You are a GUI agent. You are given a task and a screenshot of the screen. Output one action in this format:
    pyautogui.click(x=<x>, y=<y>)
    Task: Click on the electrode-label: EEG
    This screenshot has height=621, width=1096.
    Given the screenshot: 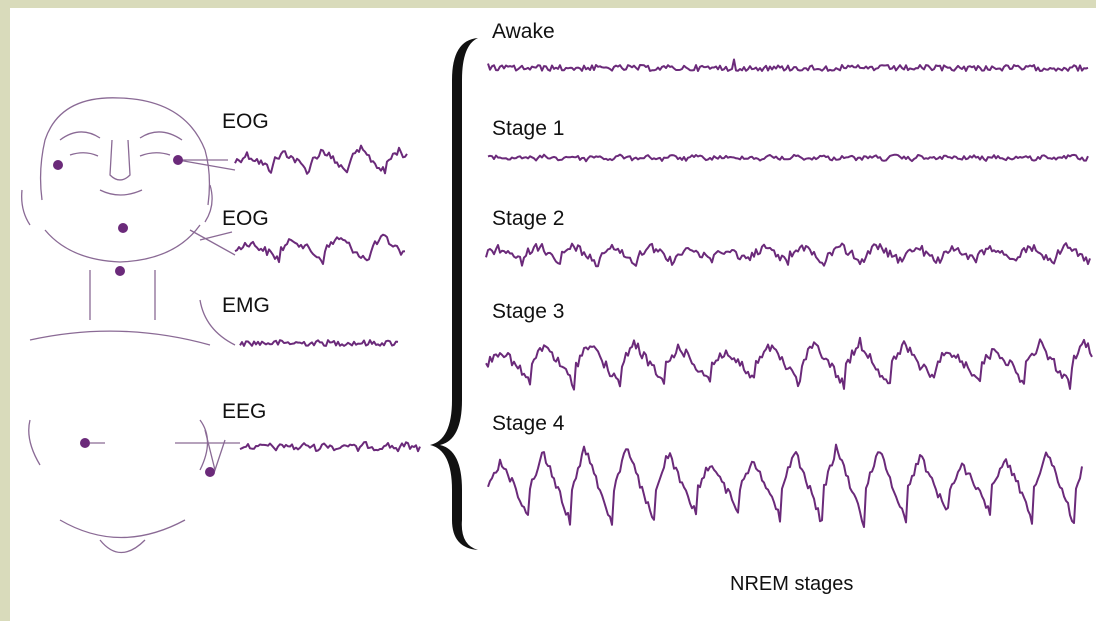 What is the action you would take?
    pyautogui.click(x=244, y=411)
    